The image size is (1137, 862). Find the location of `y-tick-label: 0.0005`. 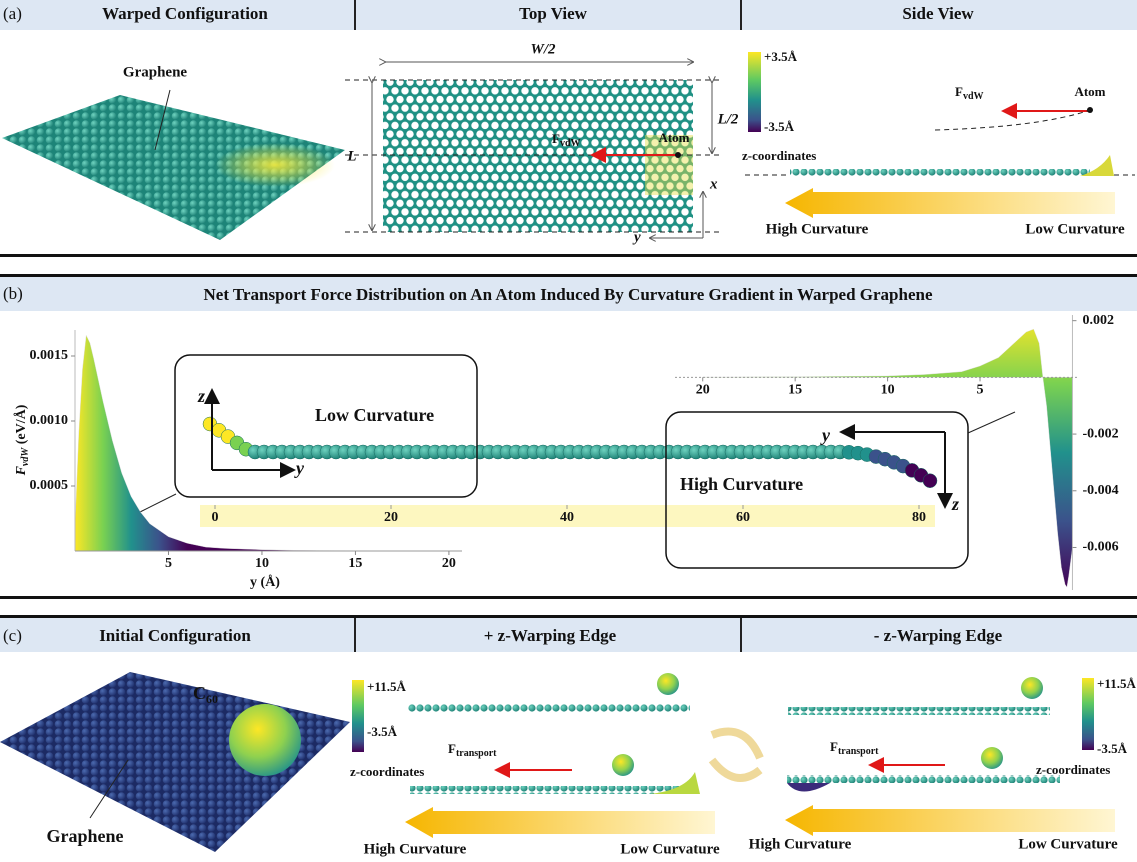

y-tick-label: 0.0005 is located at coordinates (49, 485).